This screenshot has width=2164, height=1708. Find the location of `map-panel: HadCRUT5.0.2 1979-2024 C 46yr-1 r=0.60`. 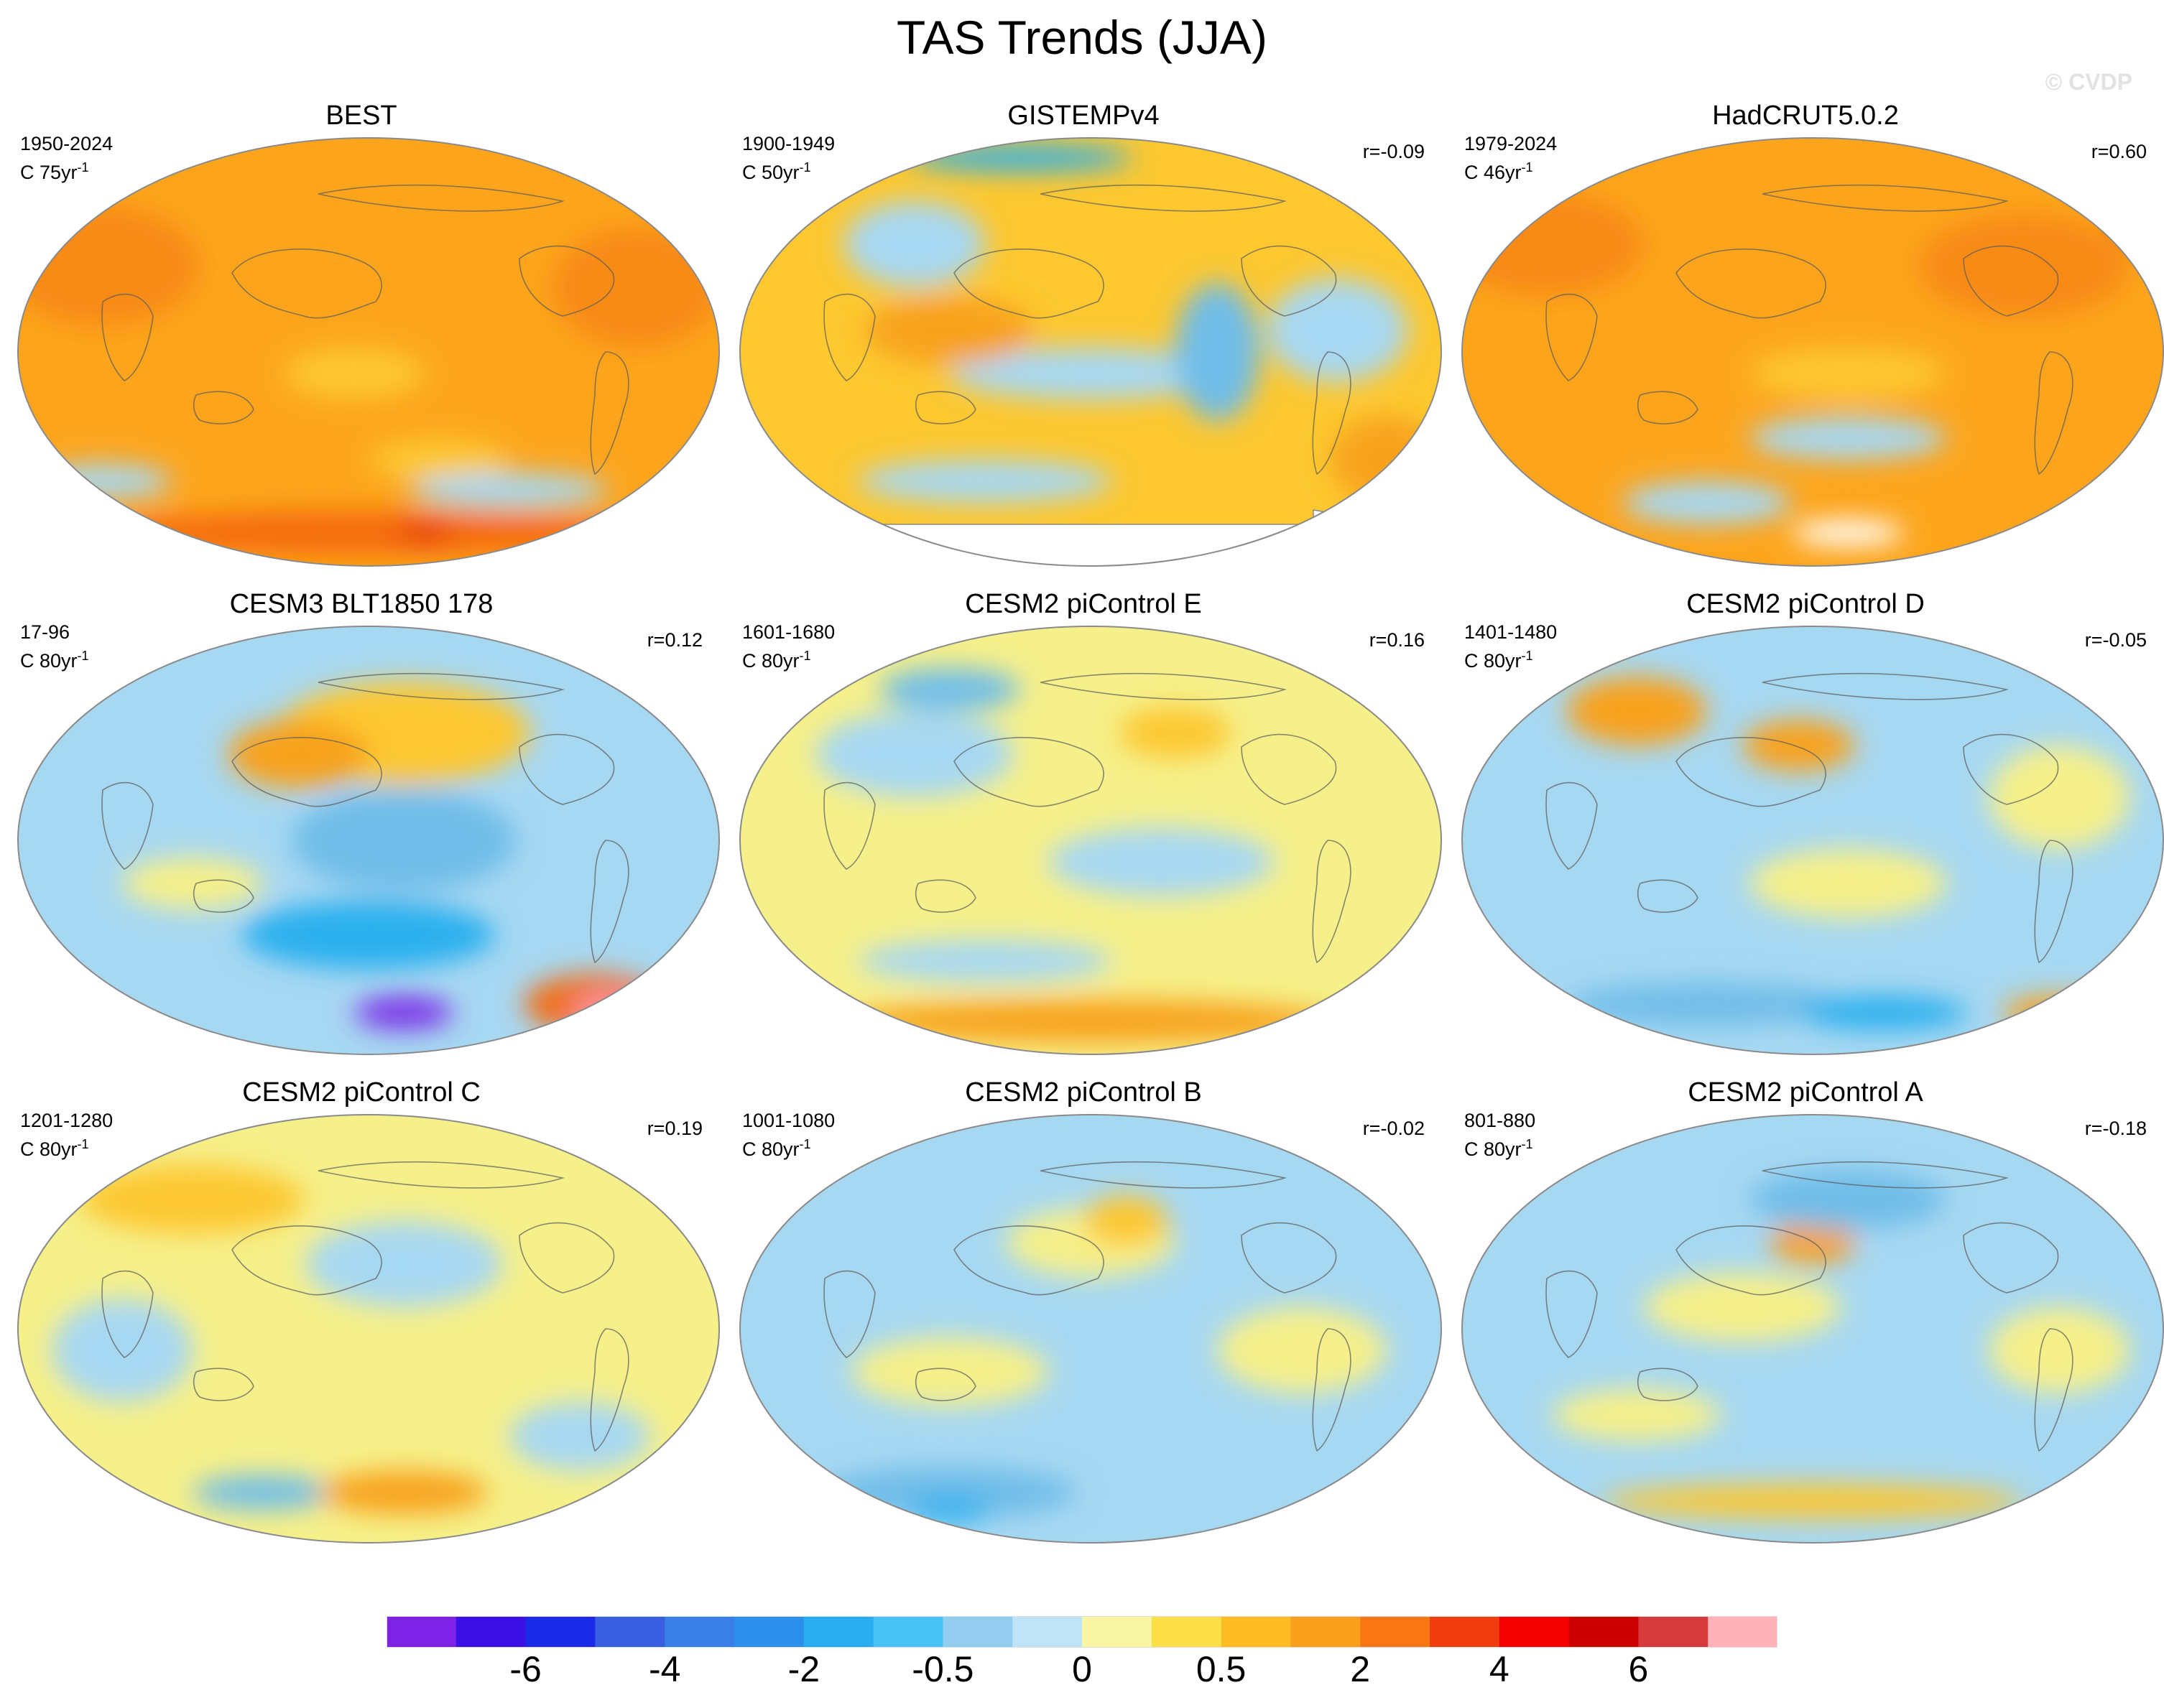

map-panel: HadCRUT5.0.2 1979-2024 C 46yr-1 r=0.60 is located at coordinates (1807, 338).